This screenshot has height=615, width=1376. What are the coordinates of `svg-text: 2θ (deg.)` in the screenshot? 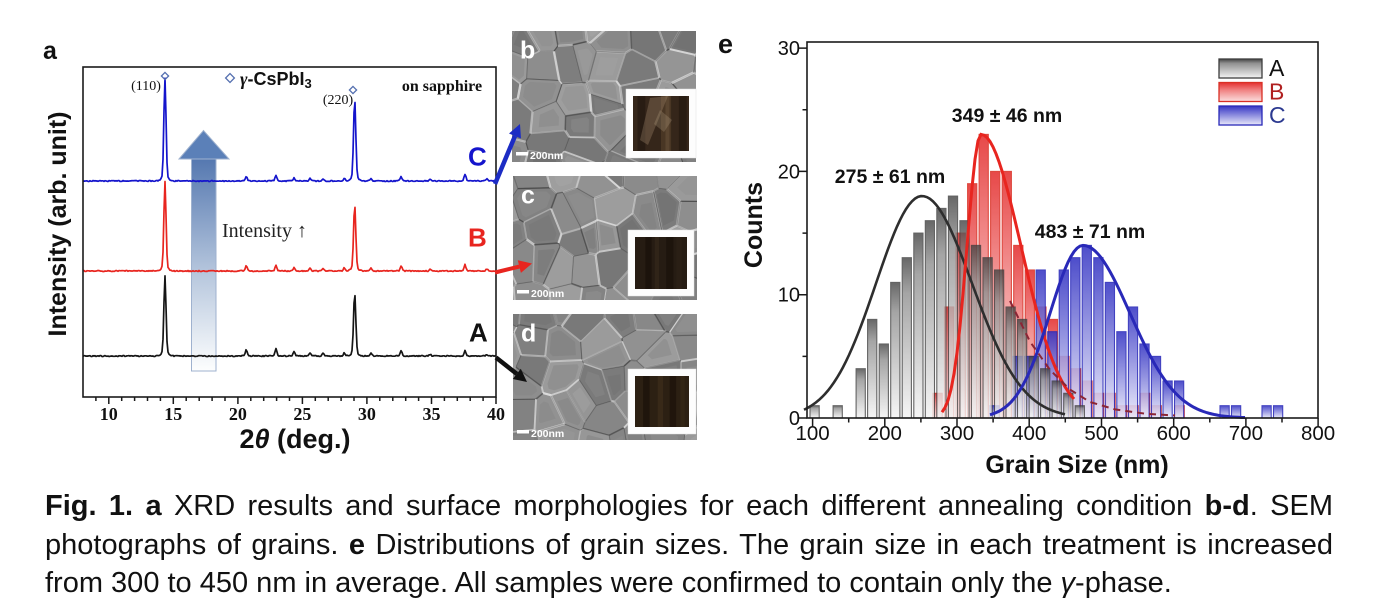 It's located at (294, 439).